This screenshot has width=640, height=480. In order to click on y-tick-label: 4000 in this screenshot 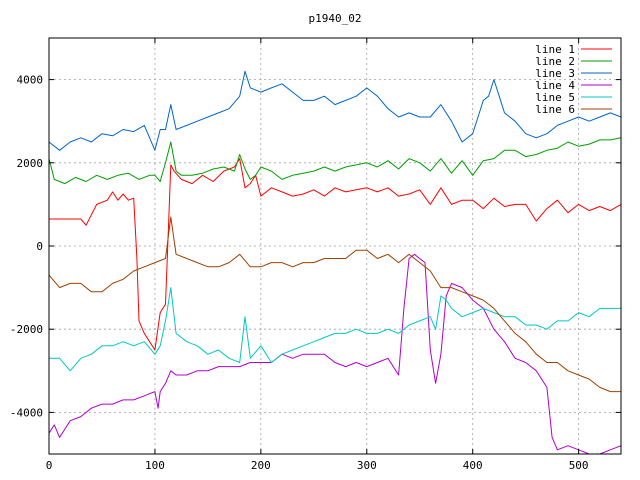, I will do `click(30, 80)`.